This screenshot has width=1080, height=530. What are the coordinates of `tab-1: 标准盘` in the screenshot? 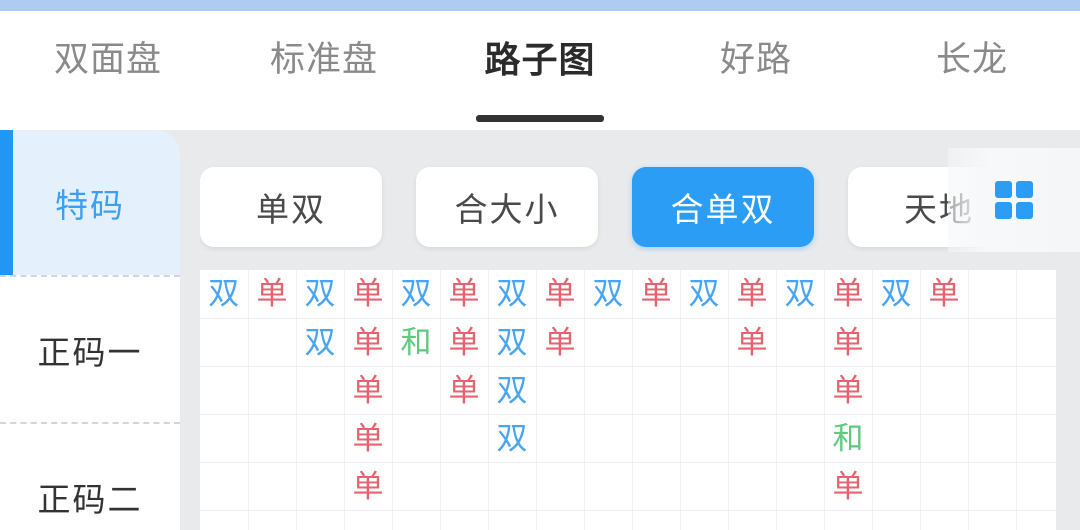 It's located at (324, 70).